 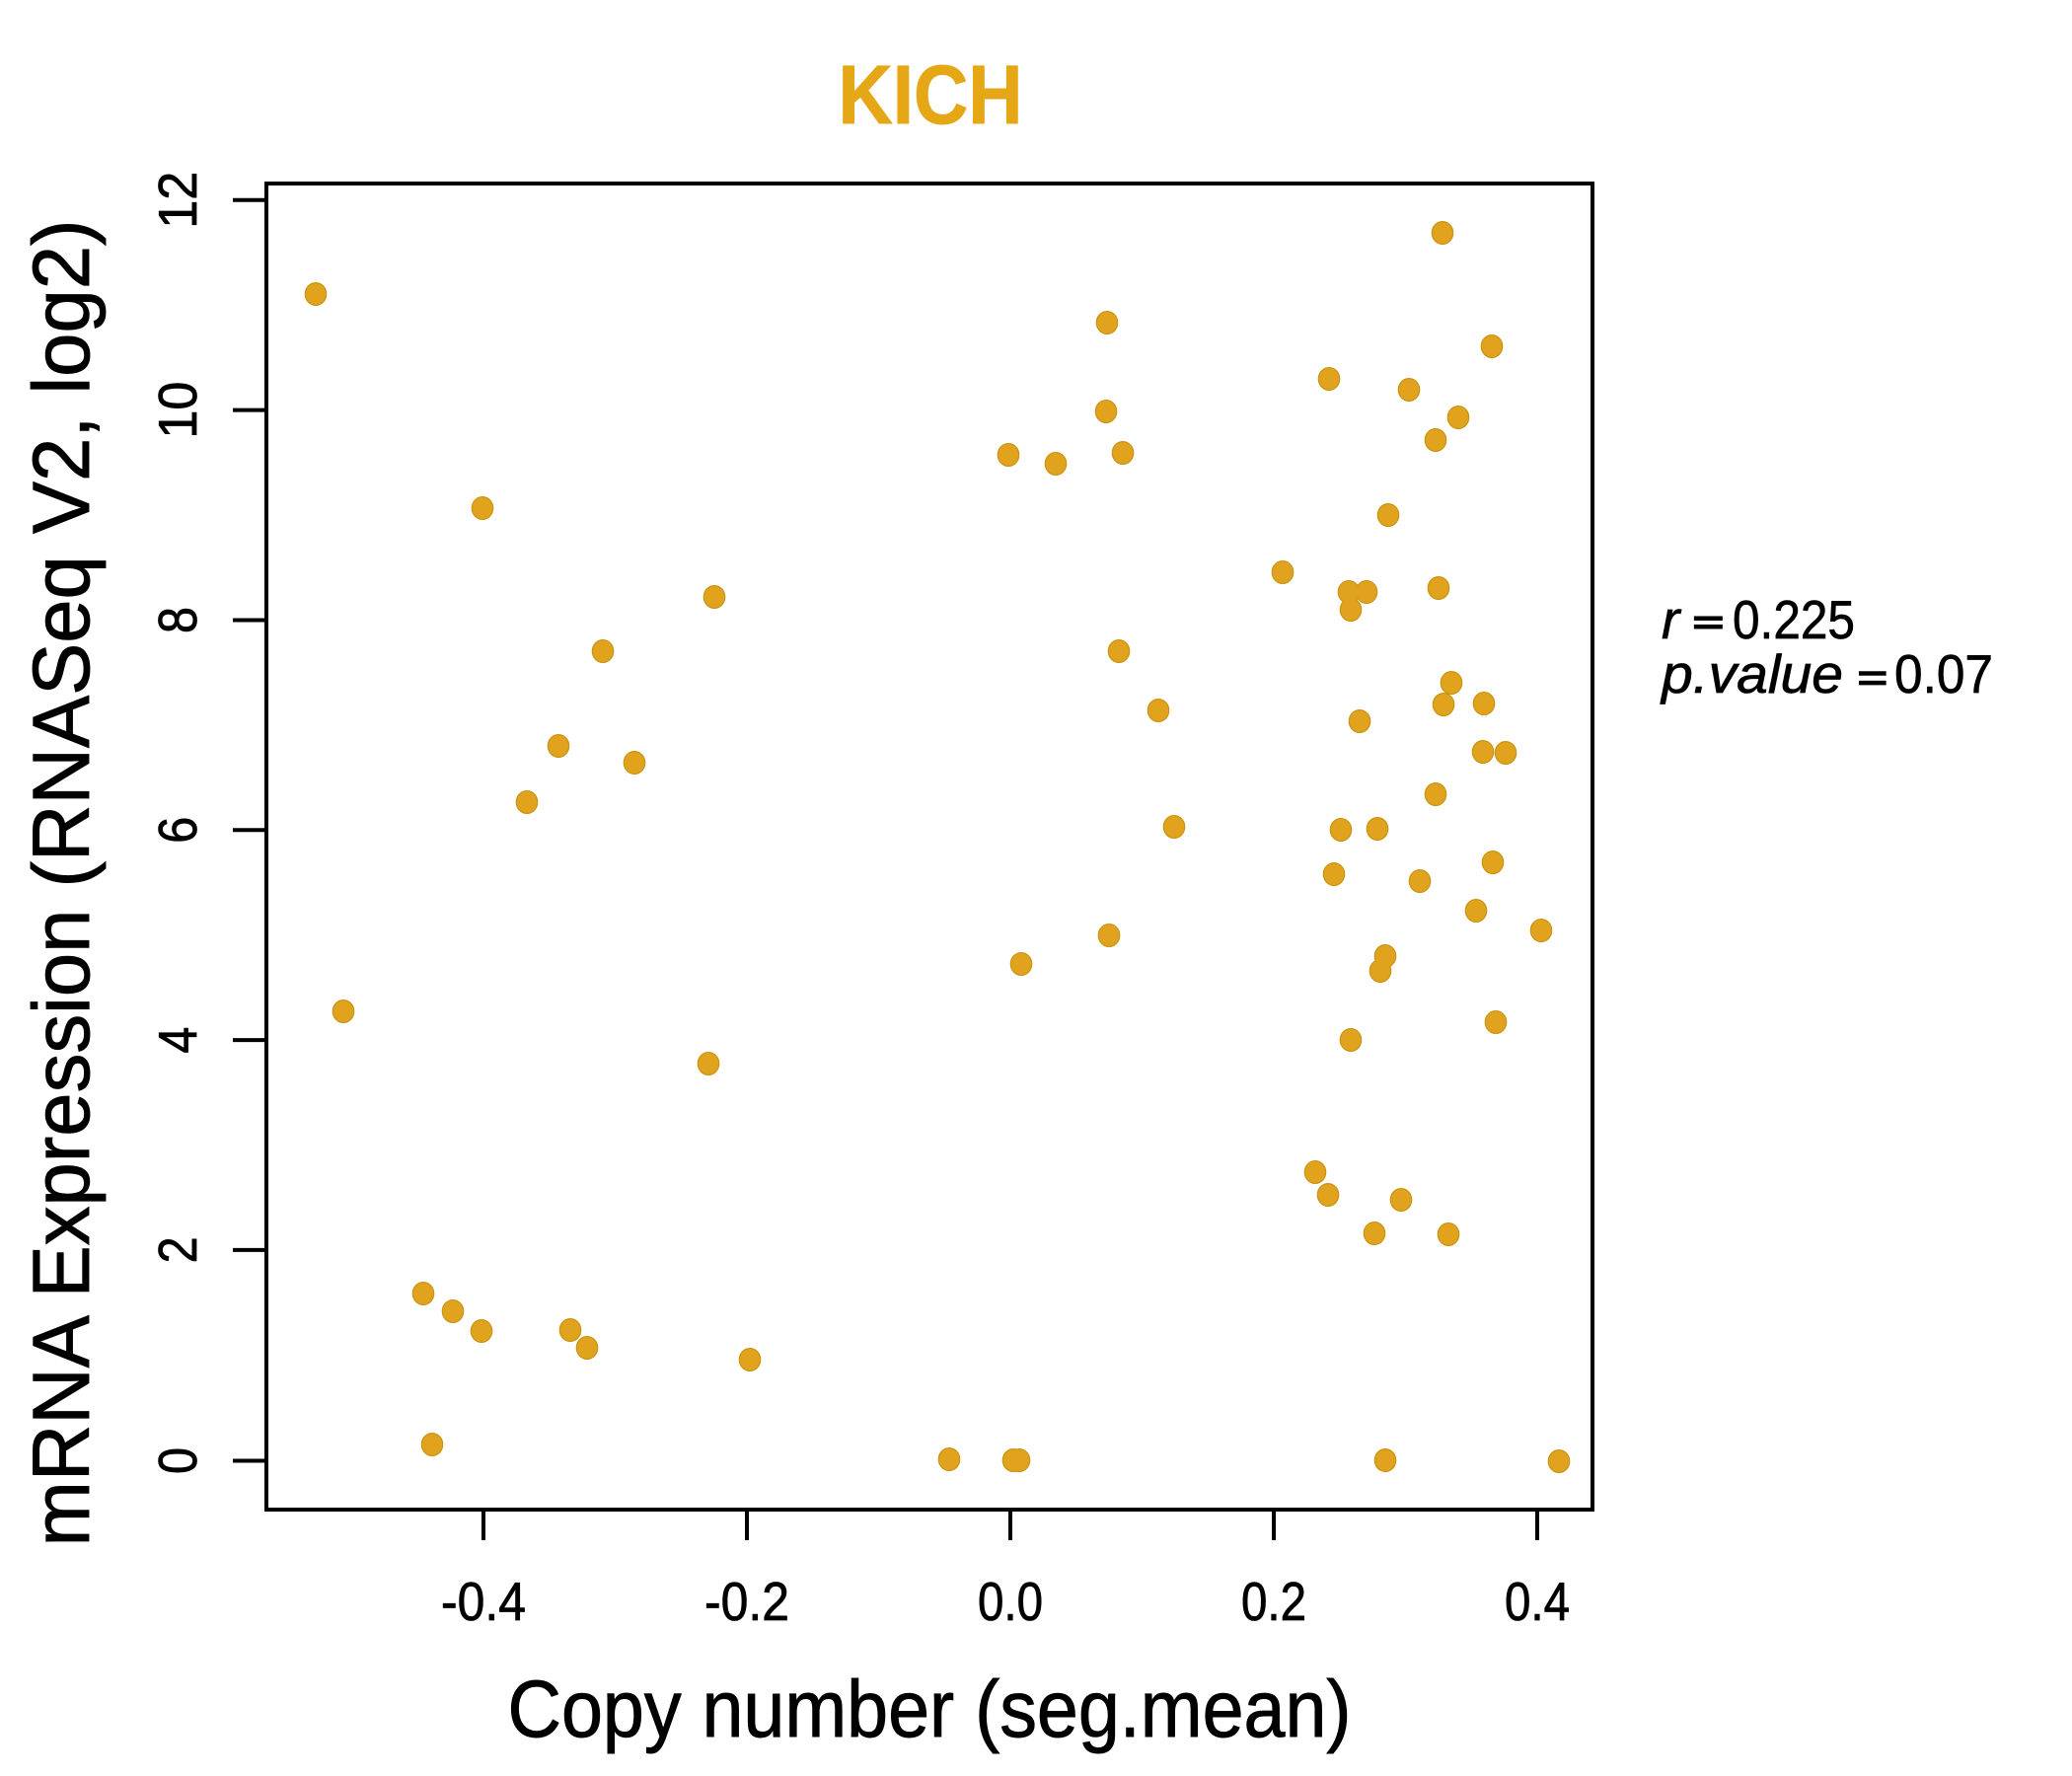 What do you see at coordinates (178, 831) in the screenshot?
I see `svg-text: 6` at bounding box center [178, 831].